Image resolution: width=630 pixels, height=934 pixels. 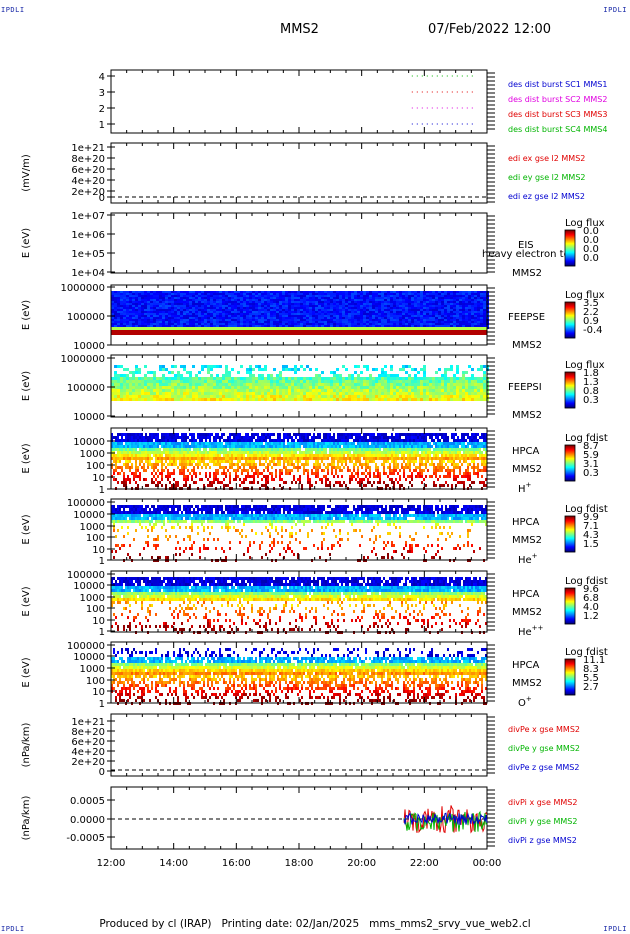 I want to click on instrument-label: heavy electron to, so click(x=526, y=254).